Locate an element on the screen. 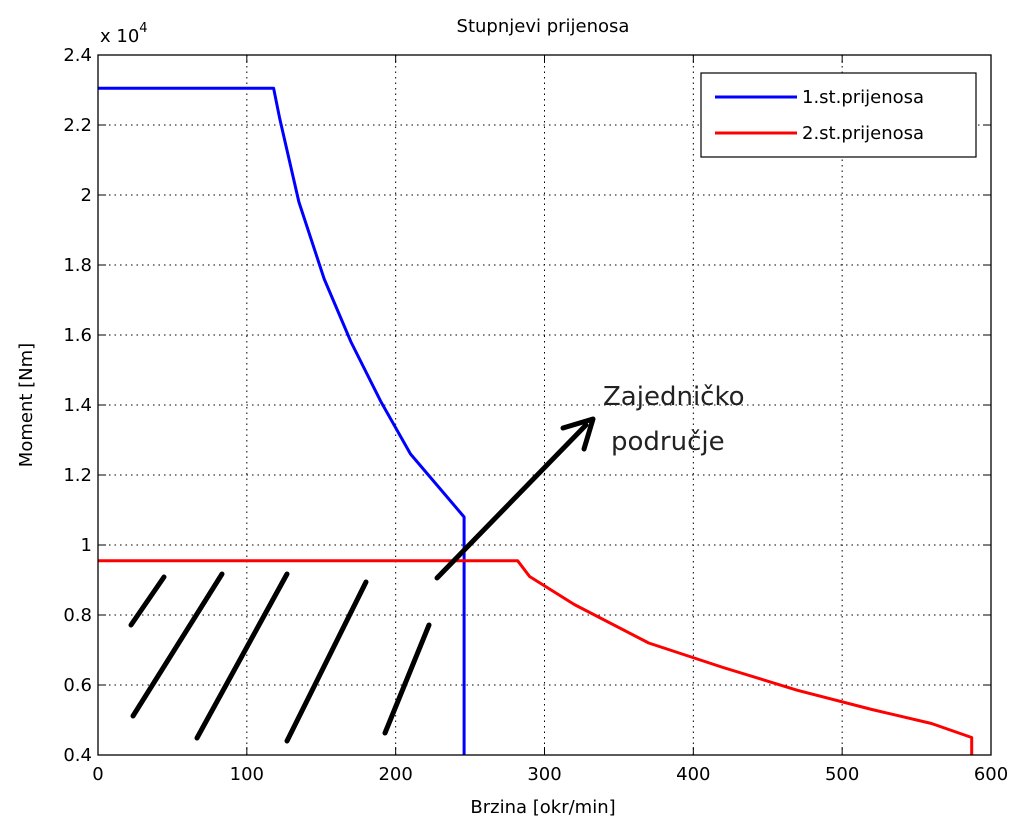 This screenshot has width=1013, height=830. y-tick-label: 1.4 is located at coordinates (77, 405).